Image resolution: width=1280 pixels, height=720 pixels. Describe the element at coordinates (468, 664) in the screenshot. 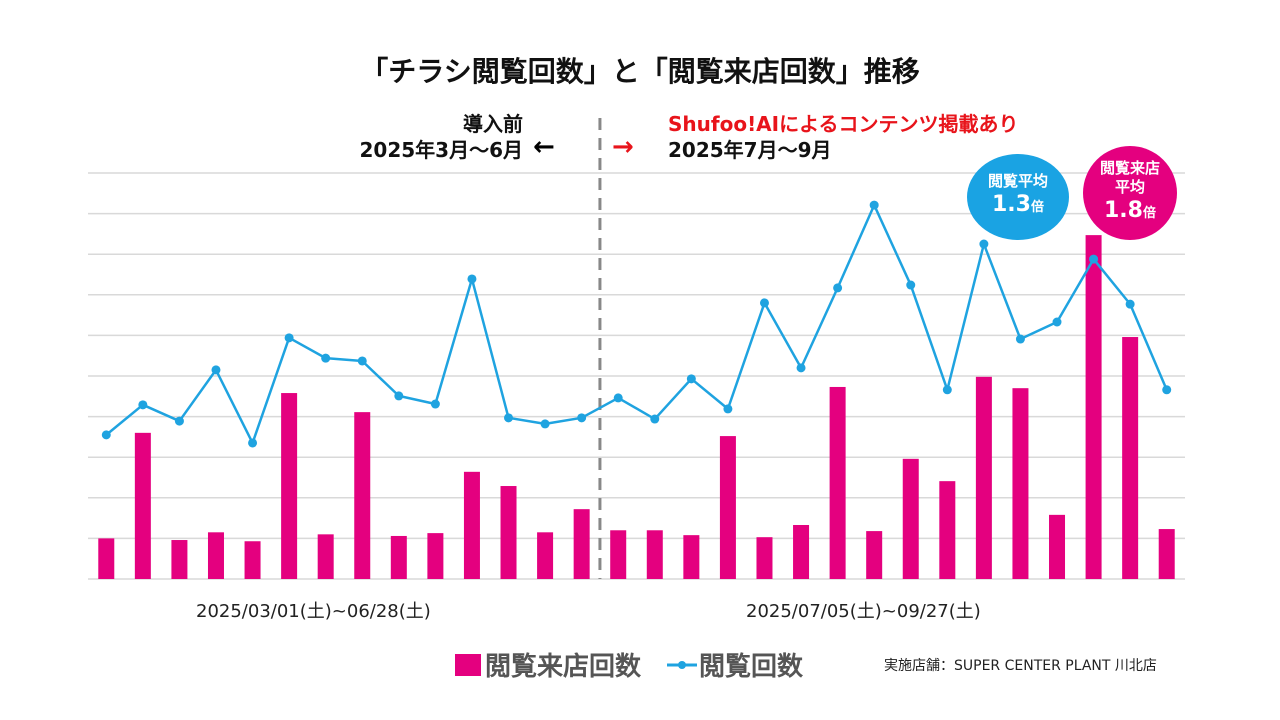

I see `legend-bar-swatch-icon` at that location.